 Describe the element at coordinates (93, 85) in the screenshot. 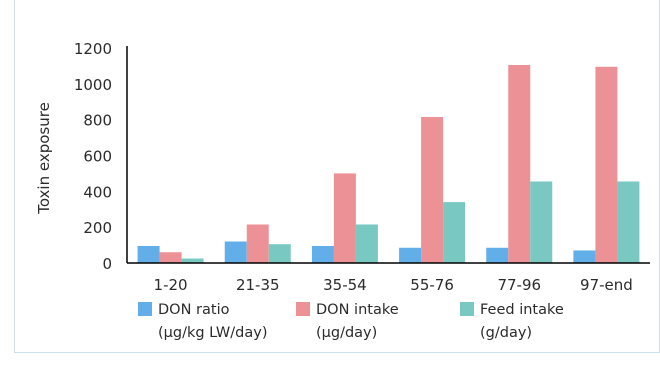

I see `y-tick-label: 1000` at that location.